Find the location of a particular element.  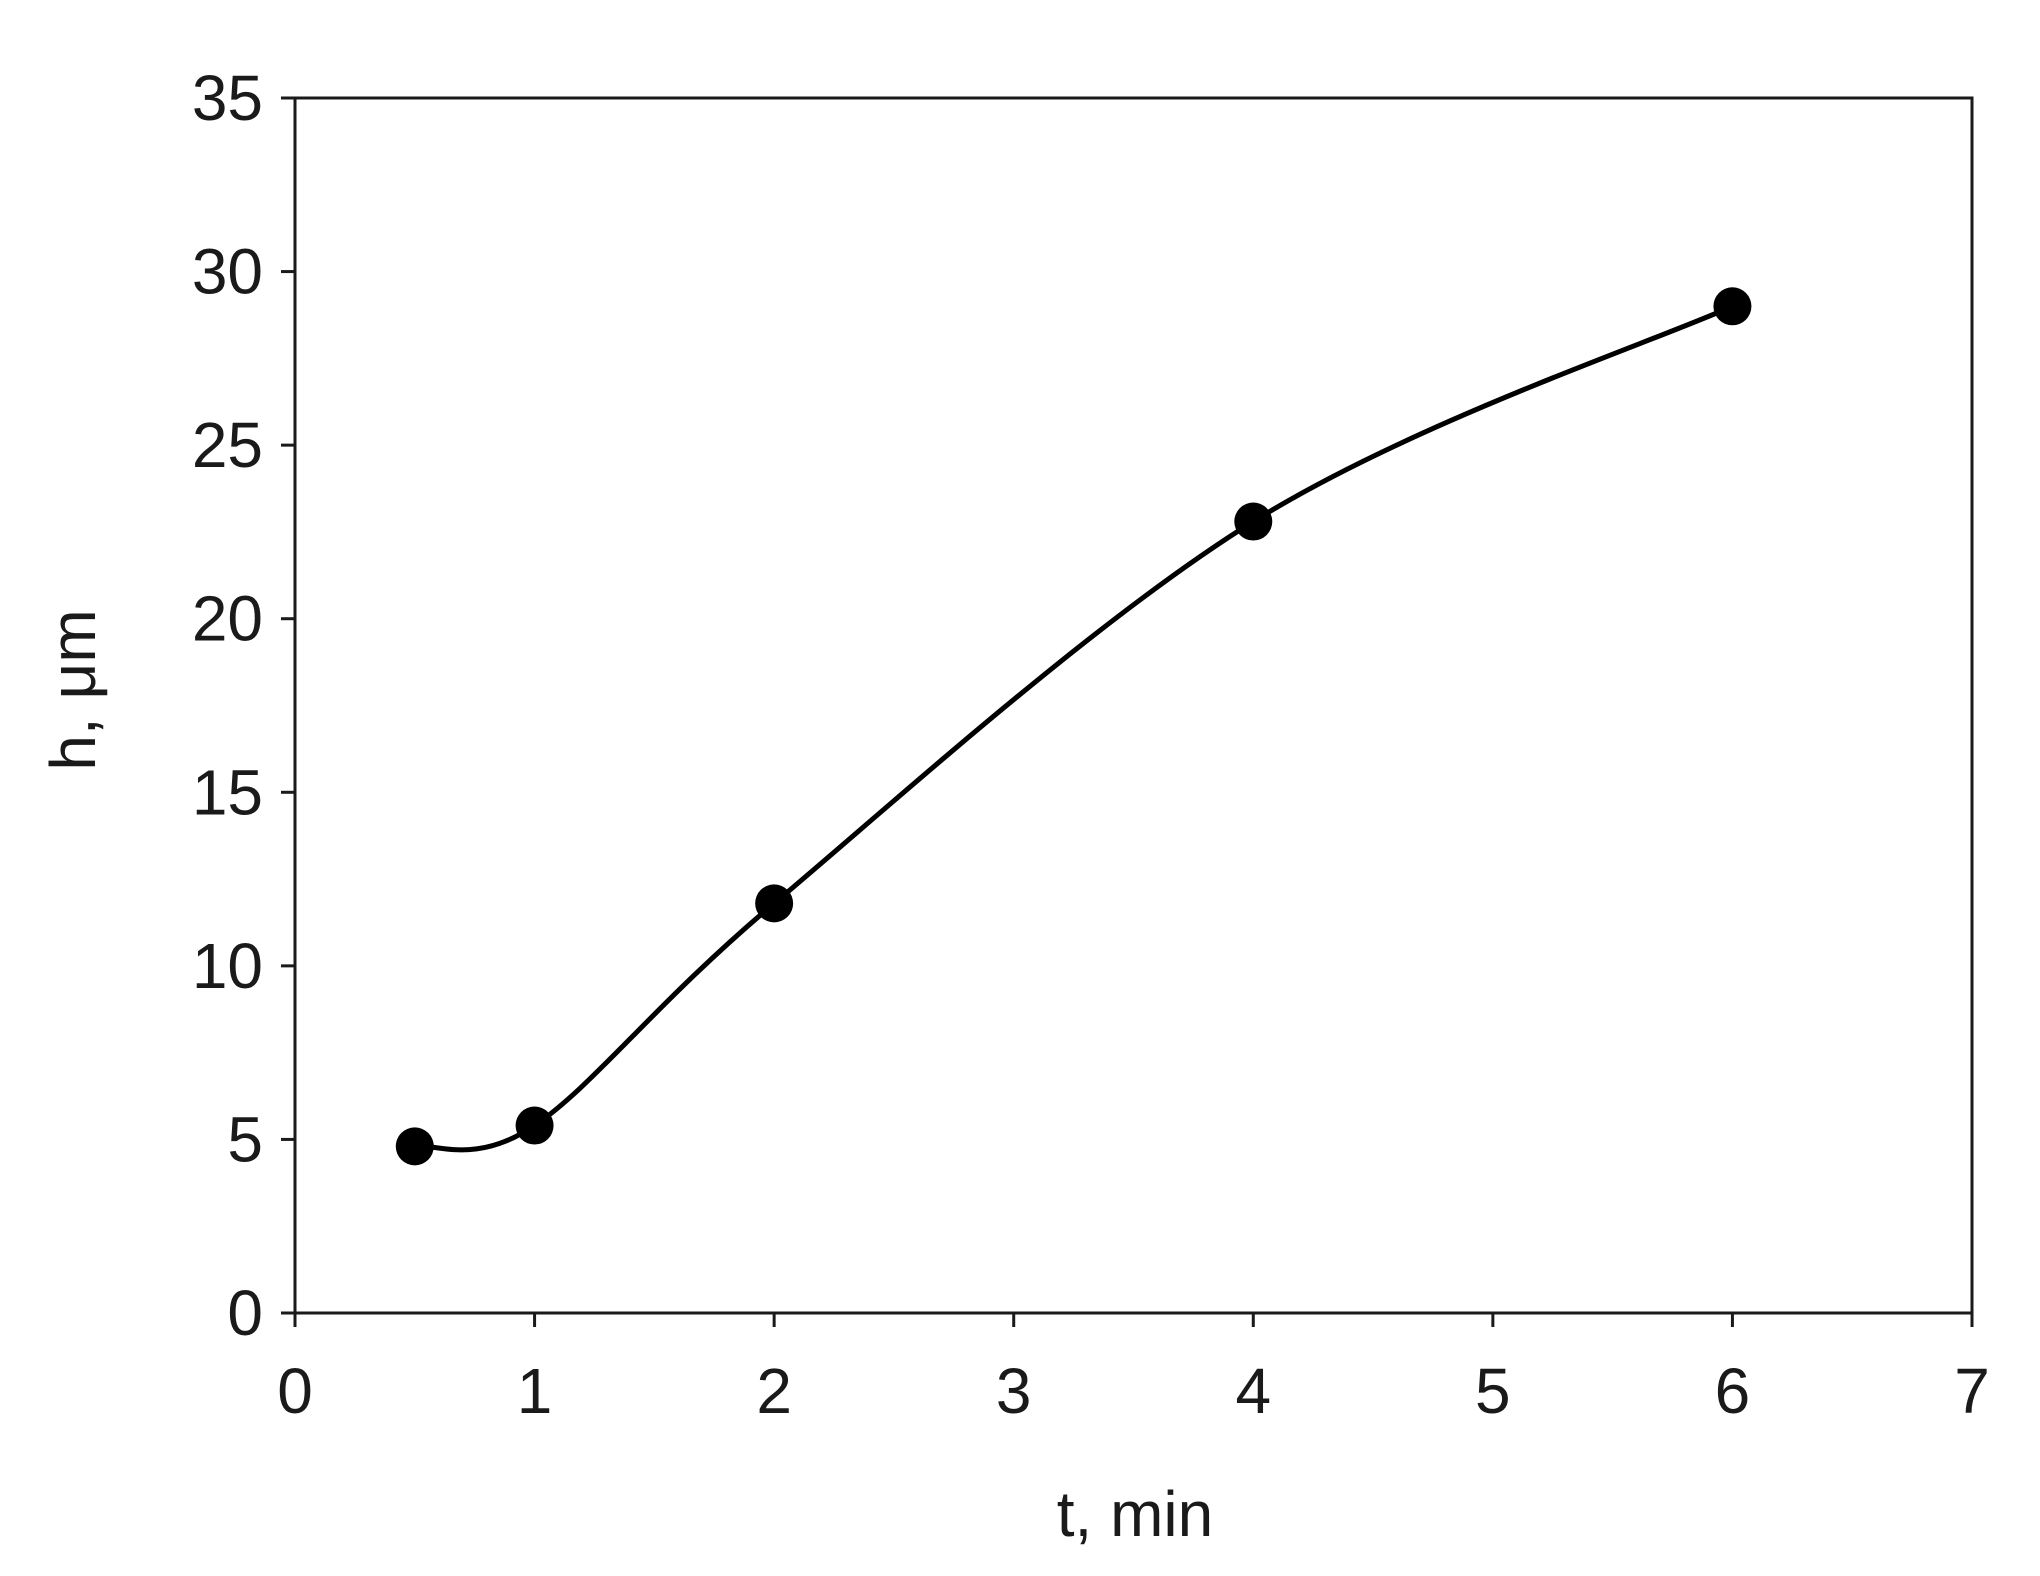

x-tick-label: 2 is located at coordinates (774, 1391).